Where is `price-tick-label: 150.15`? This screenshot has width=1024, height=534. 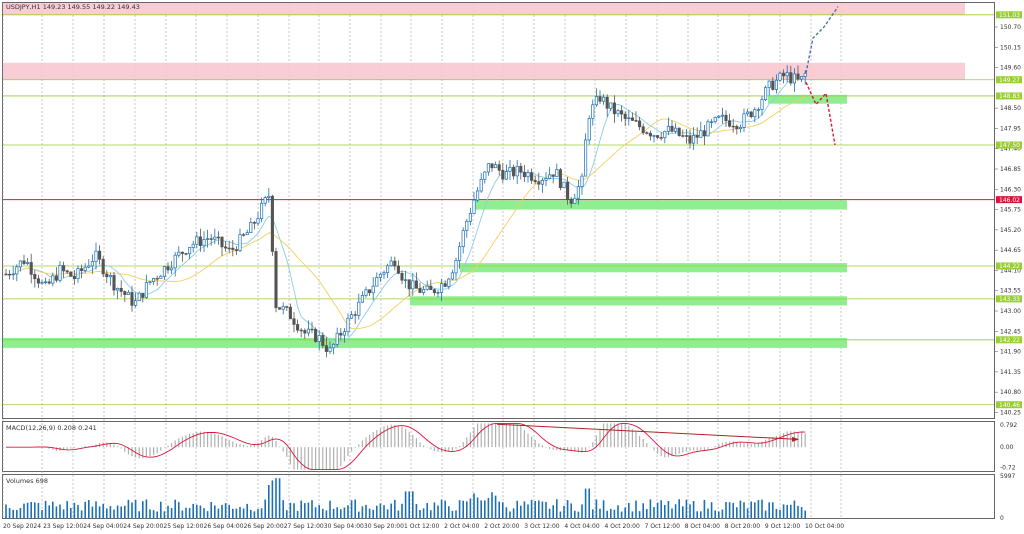
price-tick-label: 150.15 is located at coordinates (1010, 47).